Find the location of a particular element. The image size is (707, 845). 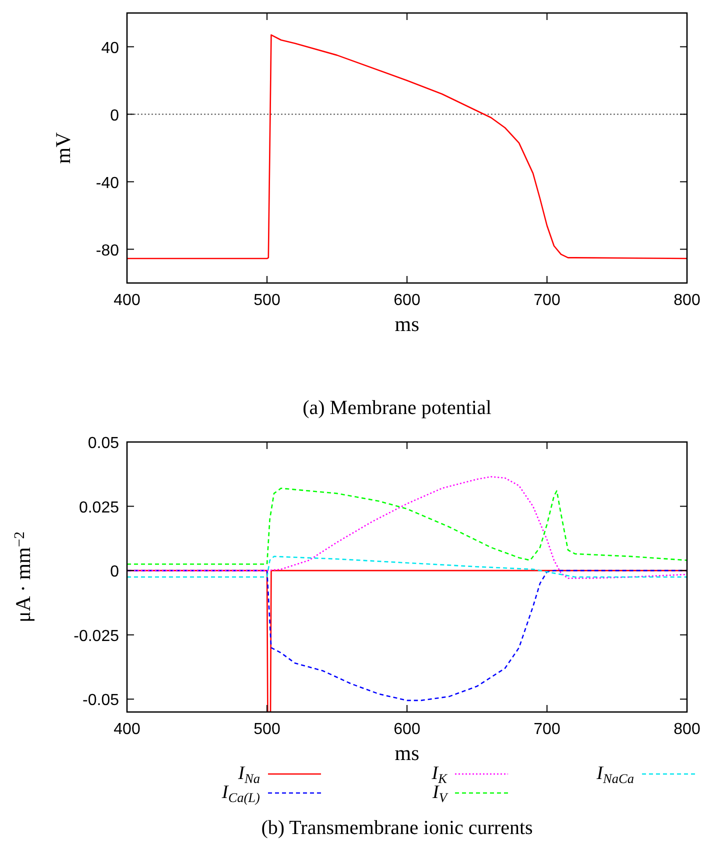

legend-label: I$_{NaCa}$ is located at coordinates (615, 774).